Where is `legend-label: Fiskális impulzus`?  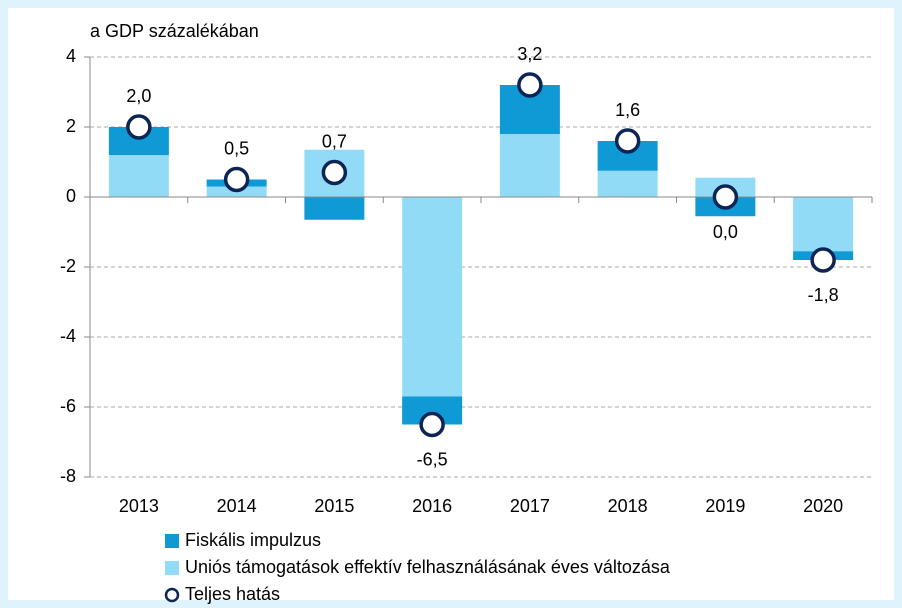 legend-label: Fiskális impulzus is located at coordinates (253, 540).